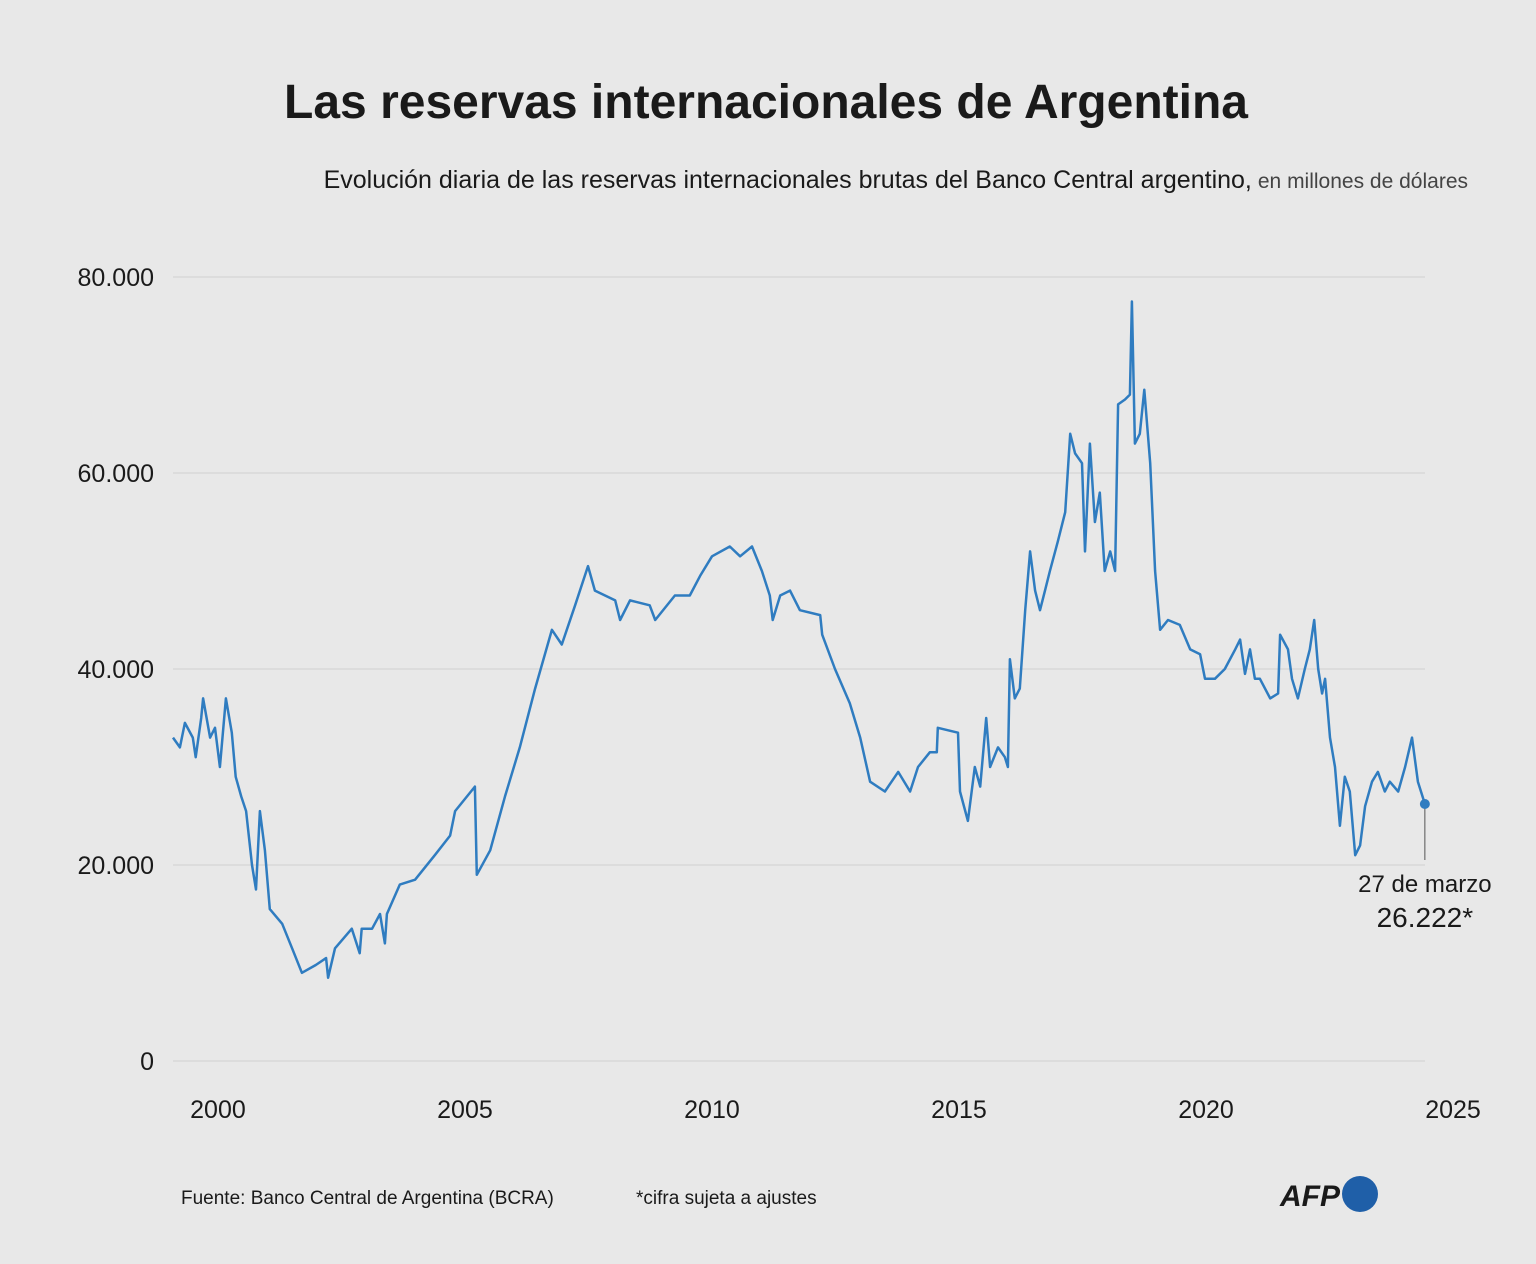 Image resolution: width=1536 pixels, height=1264 pixels. Describe the element at coordinates (1425, 917) in the screenshot. I see `annotation-value: 26.222*` at that location.